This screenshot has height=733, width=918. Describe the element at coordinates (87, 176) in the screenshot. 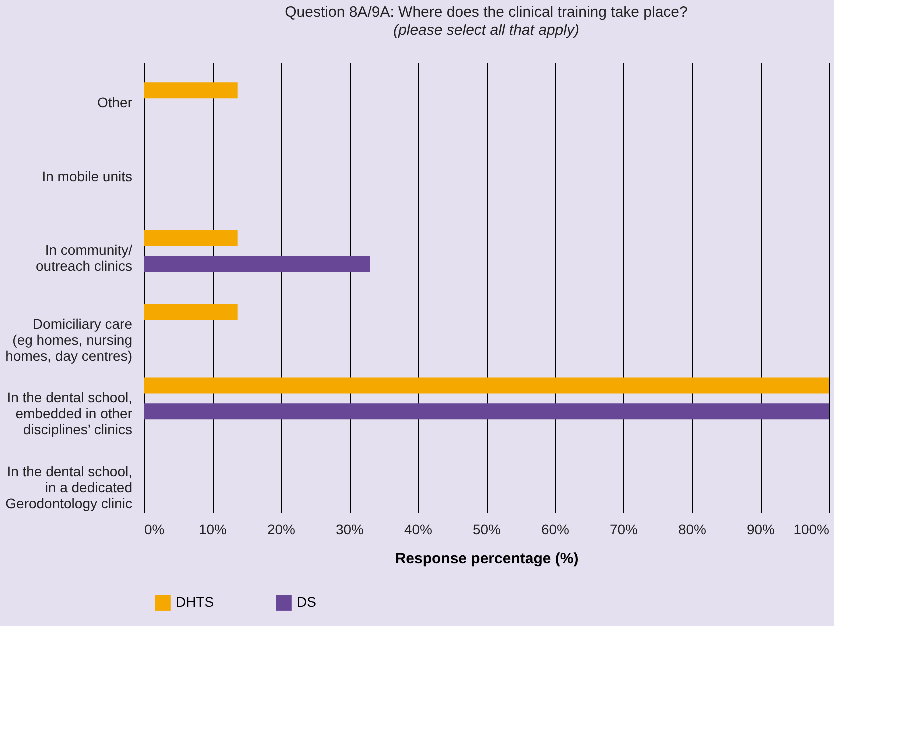

I see `y-tick-label: In mobile units` at that location.